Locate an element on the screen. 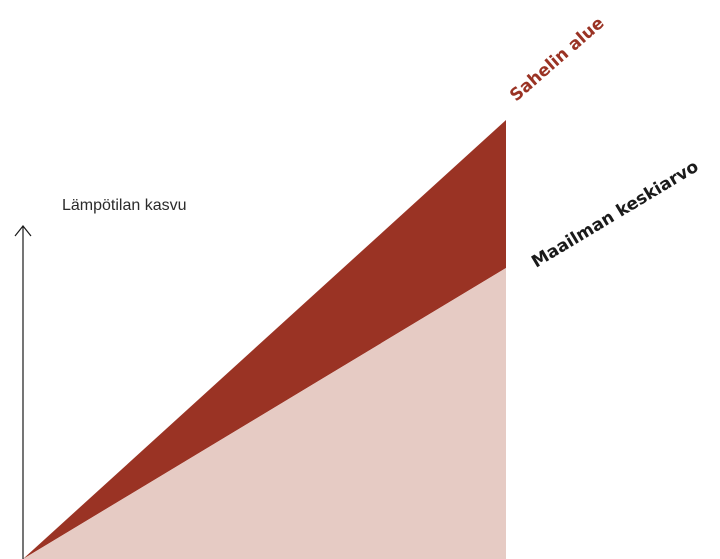 The width and height of the screenshot is (720, 559). axis-label: Lämpötilan kasvu is located at coordinates (124, 205).